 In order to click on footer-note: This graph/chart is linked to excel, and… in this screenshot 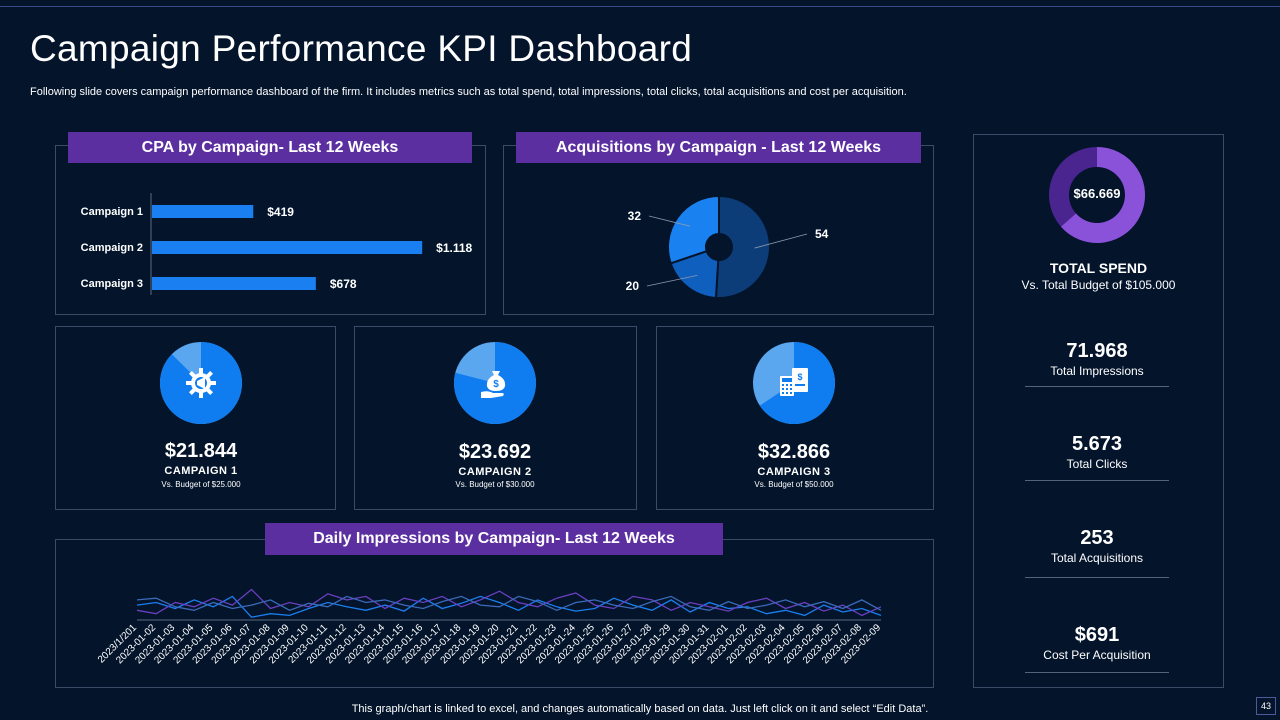, I will do `click(640, 709)`.